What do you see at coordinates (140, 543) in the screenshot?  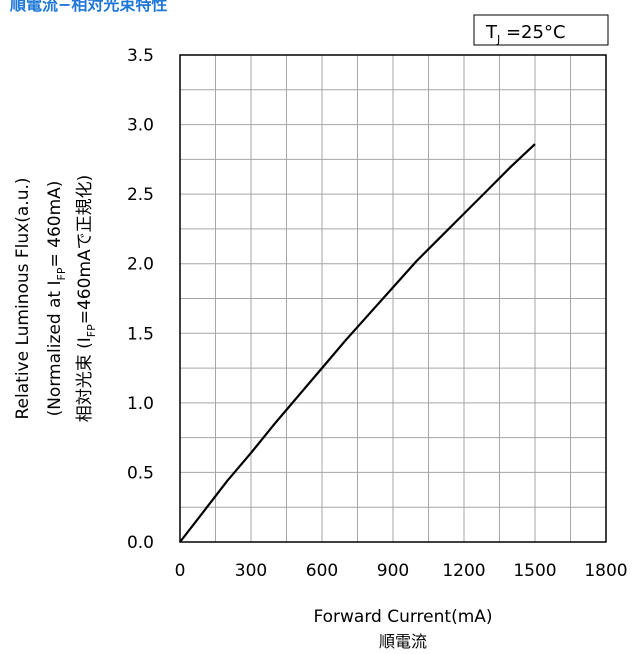 I see `y-tick-label: 0.0` at bounding box center [140, 543].